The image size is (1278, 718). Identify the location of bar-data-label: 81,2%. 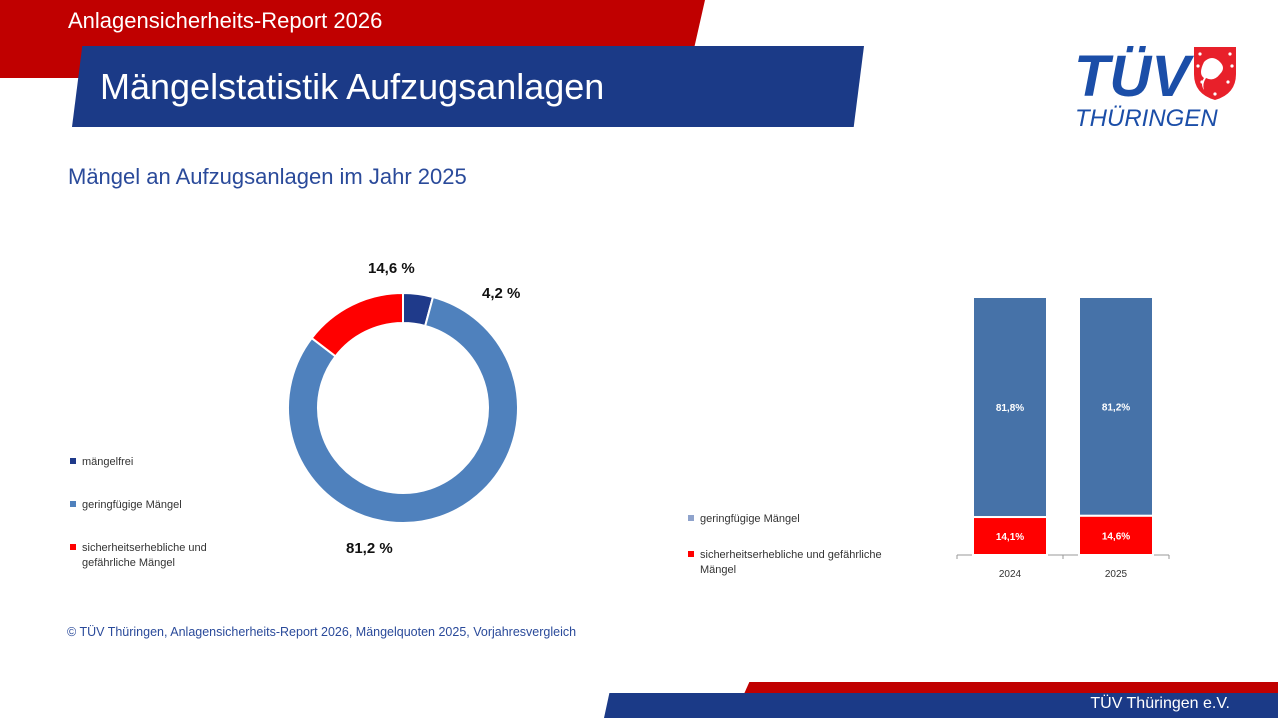
(1116, 407).